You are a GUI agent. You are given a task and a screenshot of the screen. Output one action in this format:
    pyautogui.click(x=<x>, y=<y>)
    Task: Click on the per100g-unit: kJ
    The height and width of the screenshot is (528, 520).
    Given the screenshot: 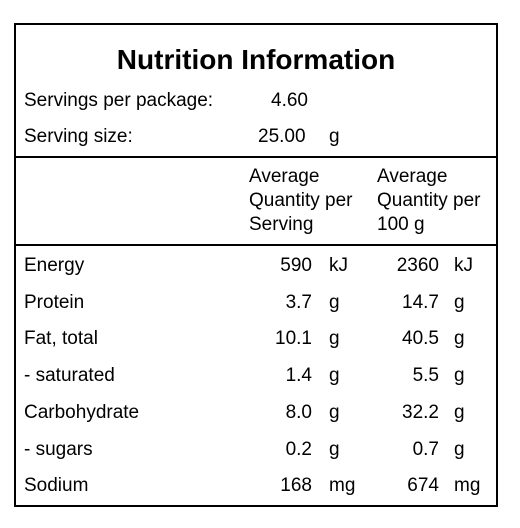 What is the action you would take?
    pyautogui.click(x=463, y=265)
    